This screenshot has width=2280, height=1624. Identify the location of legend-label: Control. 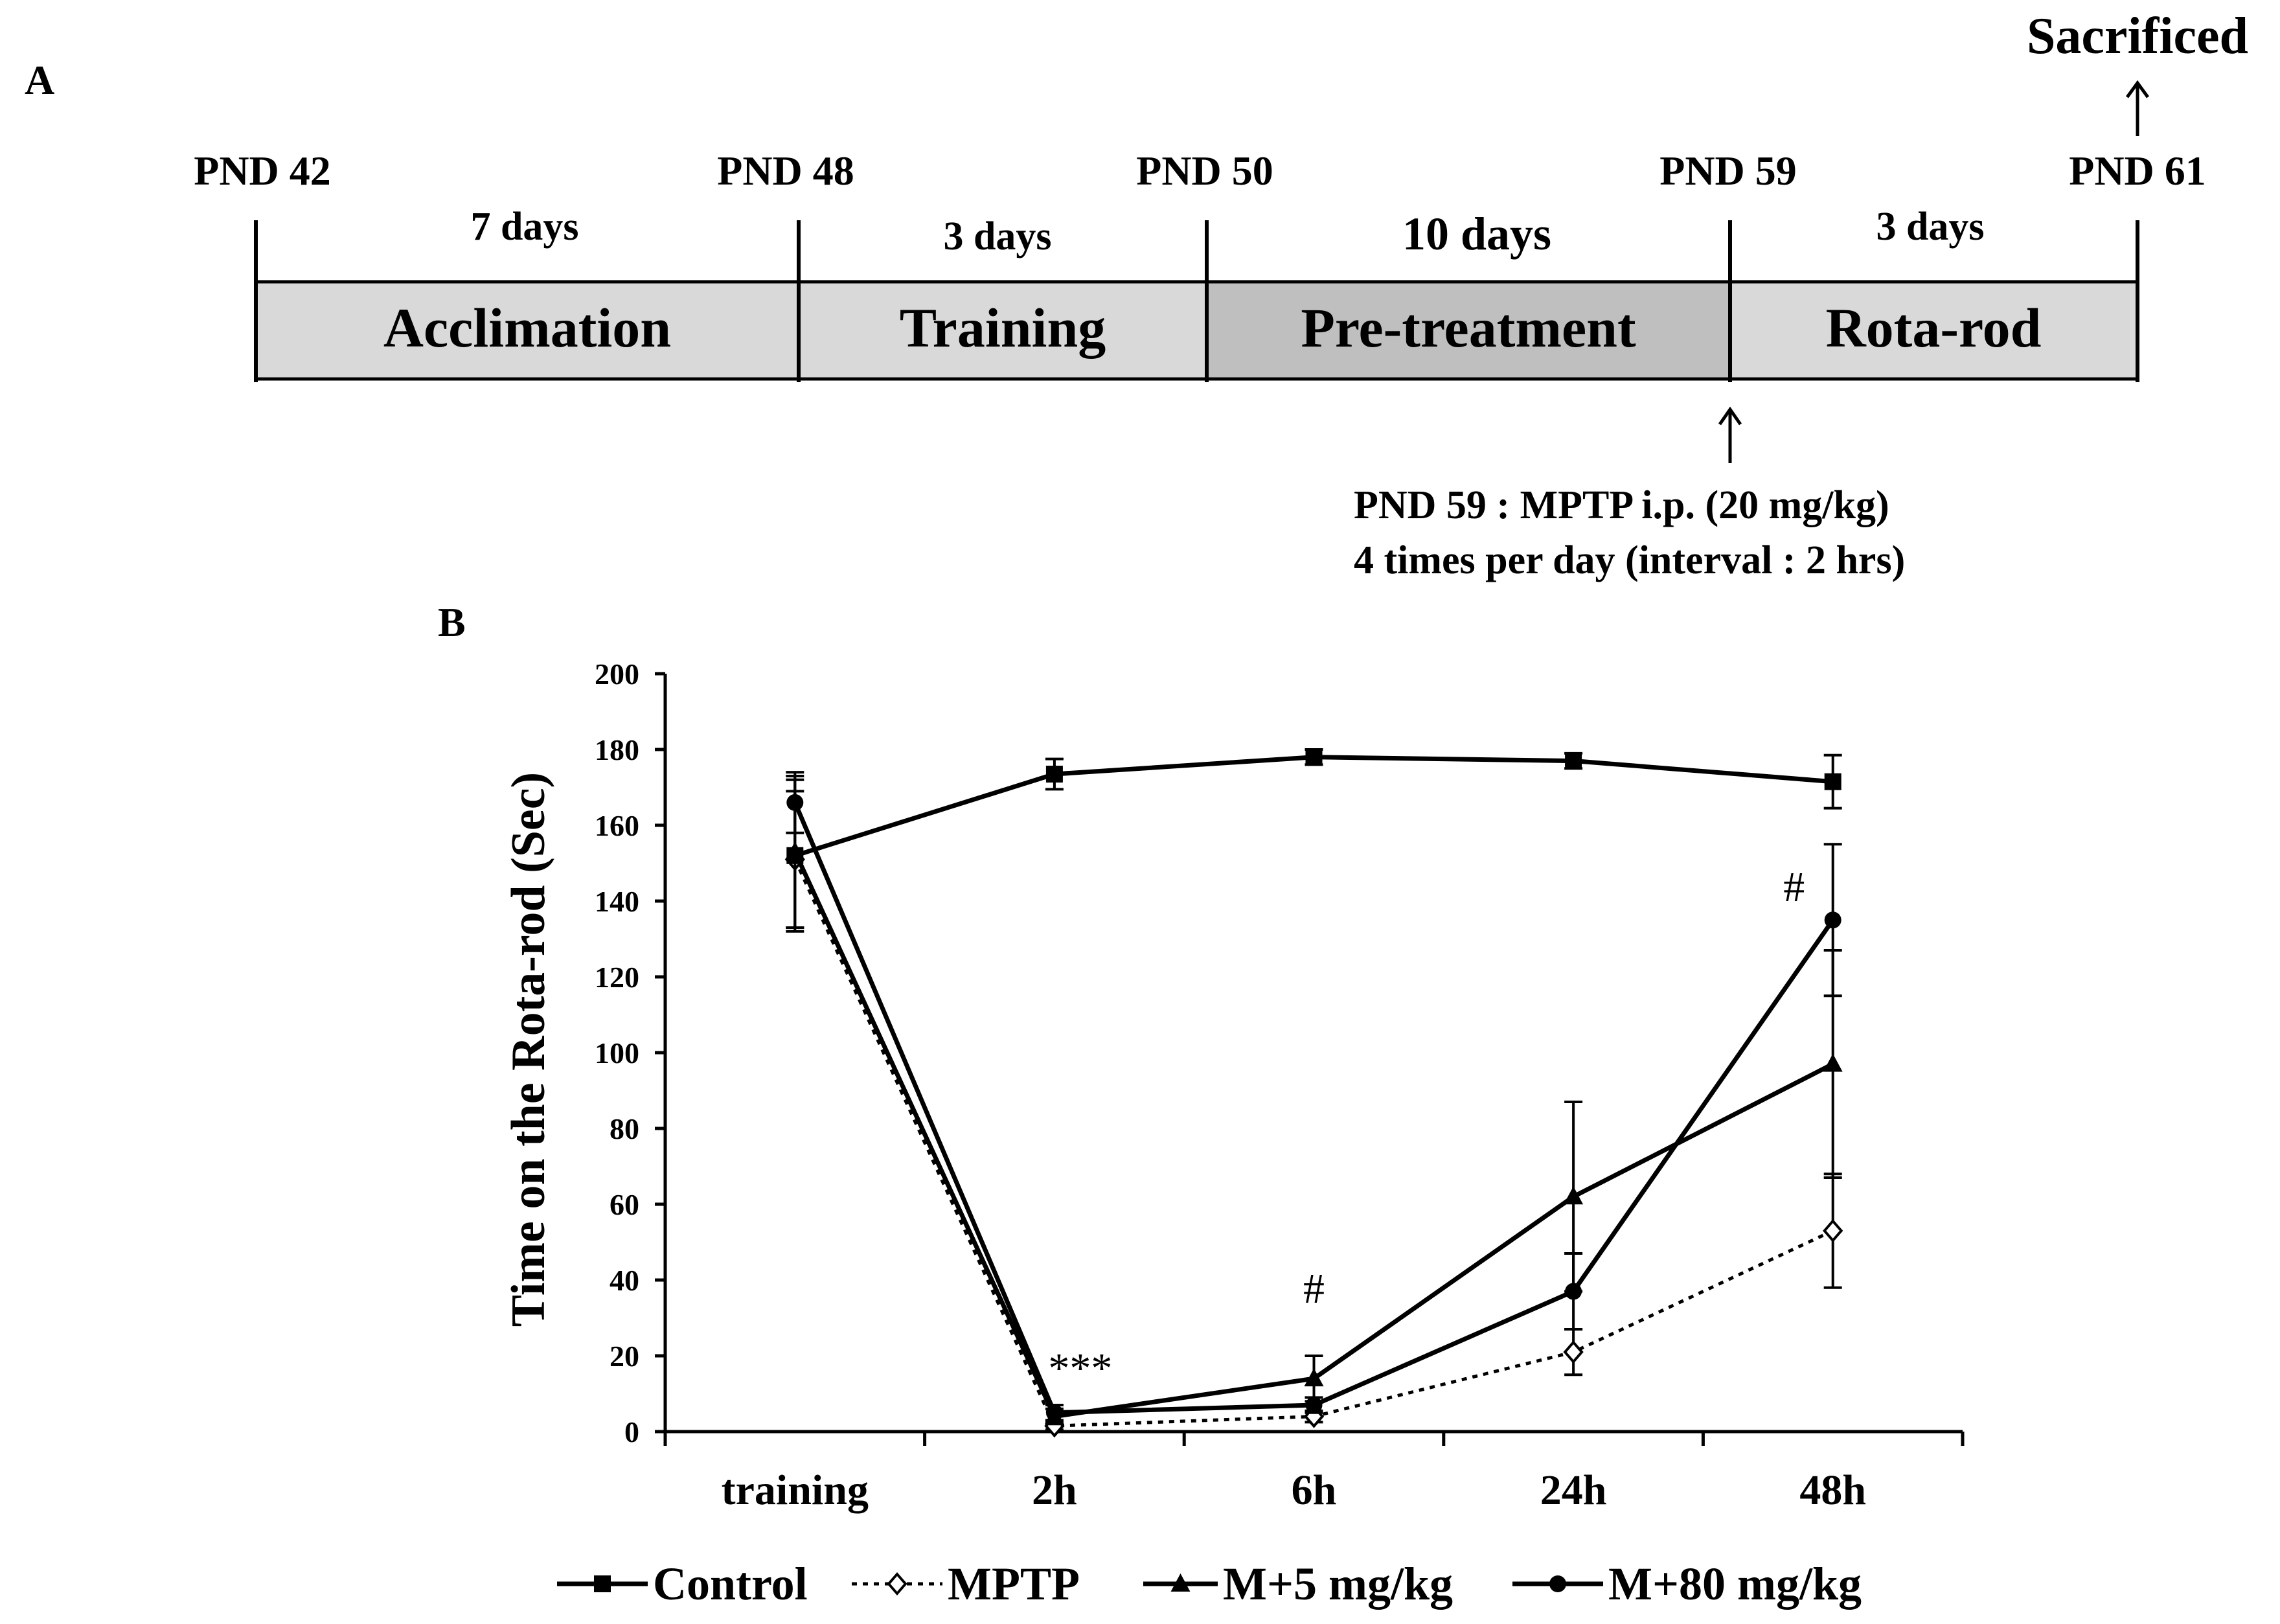
(730, 1584).